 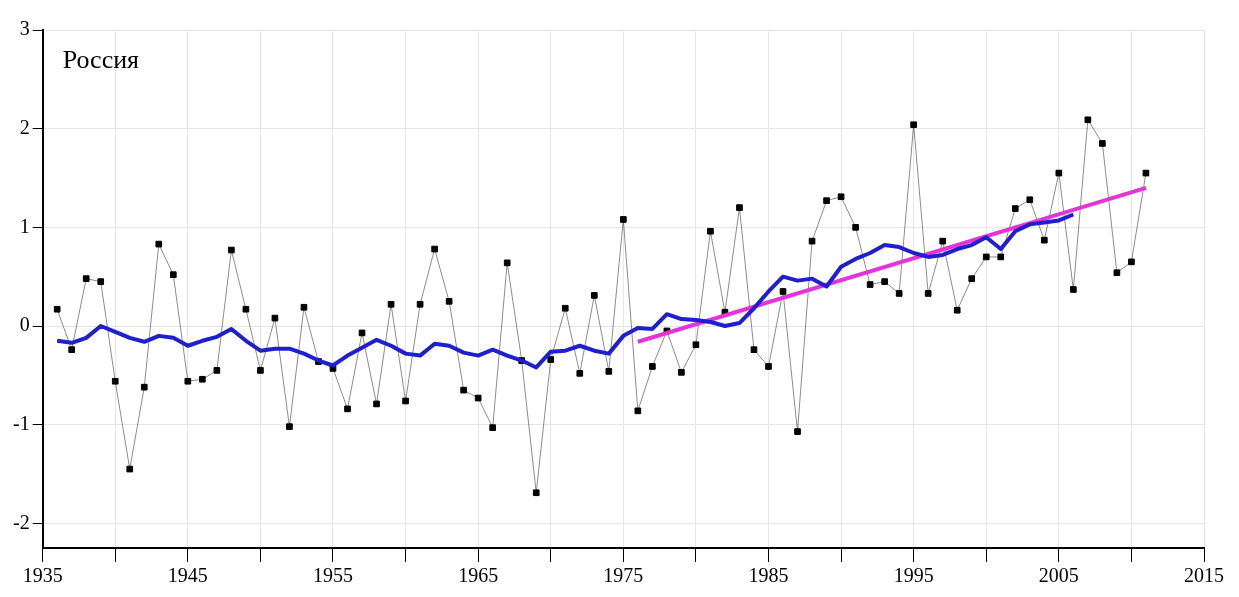 What do you see at coordinates (24, 225) in the screenshot?
I see `y-tick-label: 1` at bounding box center [24, 225].